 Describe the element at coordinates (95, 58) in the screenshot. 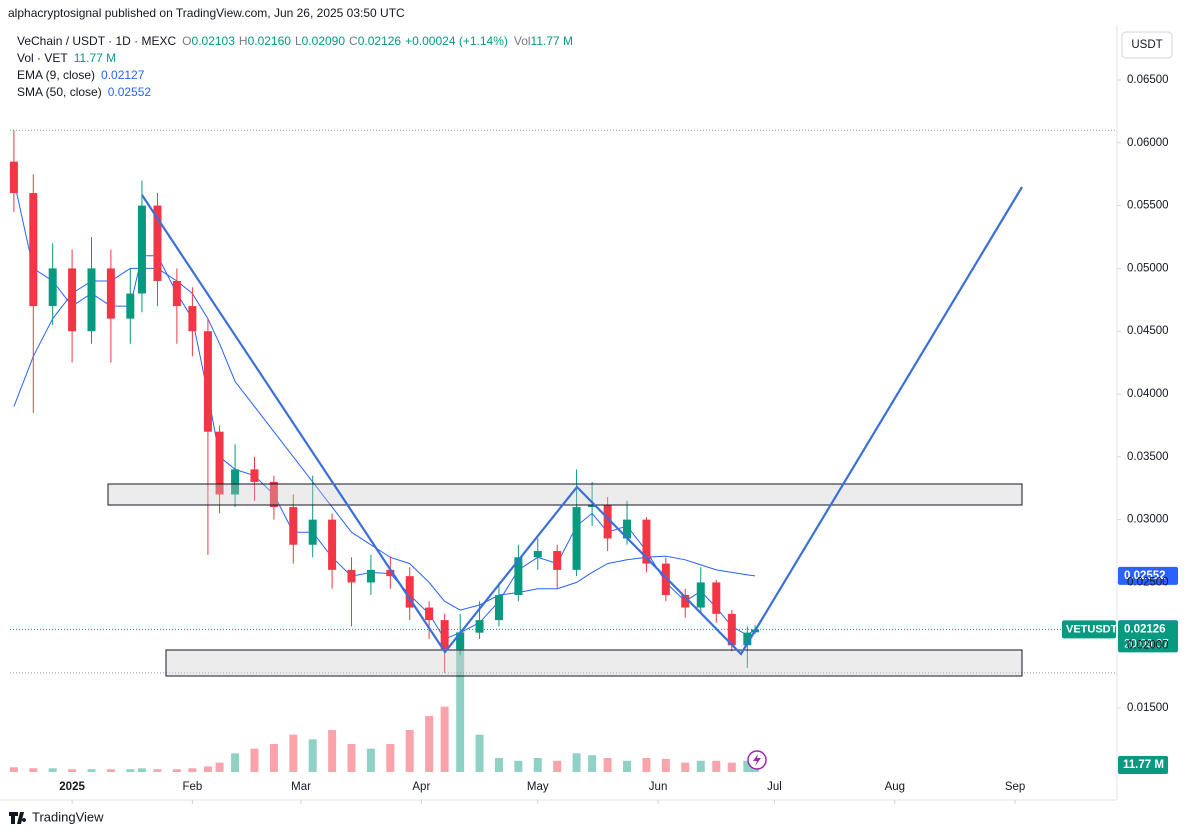

I see `legend-value: 11.77 M` at that location.